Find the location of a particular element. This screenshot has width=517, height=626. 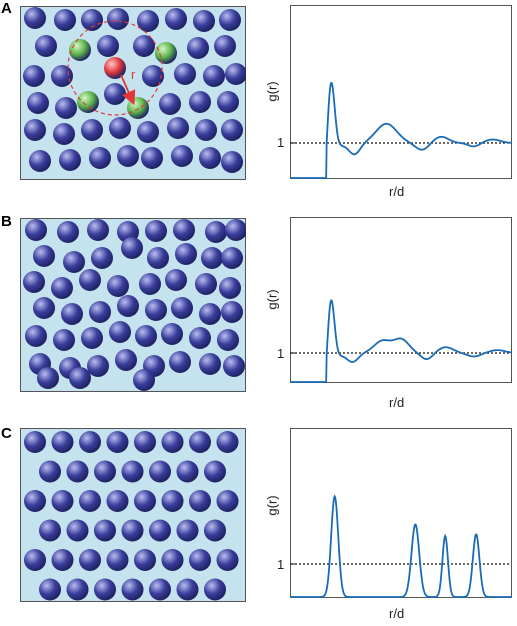

particle-box-c is located at coordinates (133, 515).